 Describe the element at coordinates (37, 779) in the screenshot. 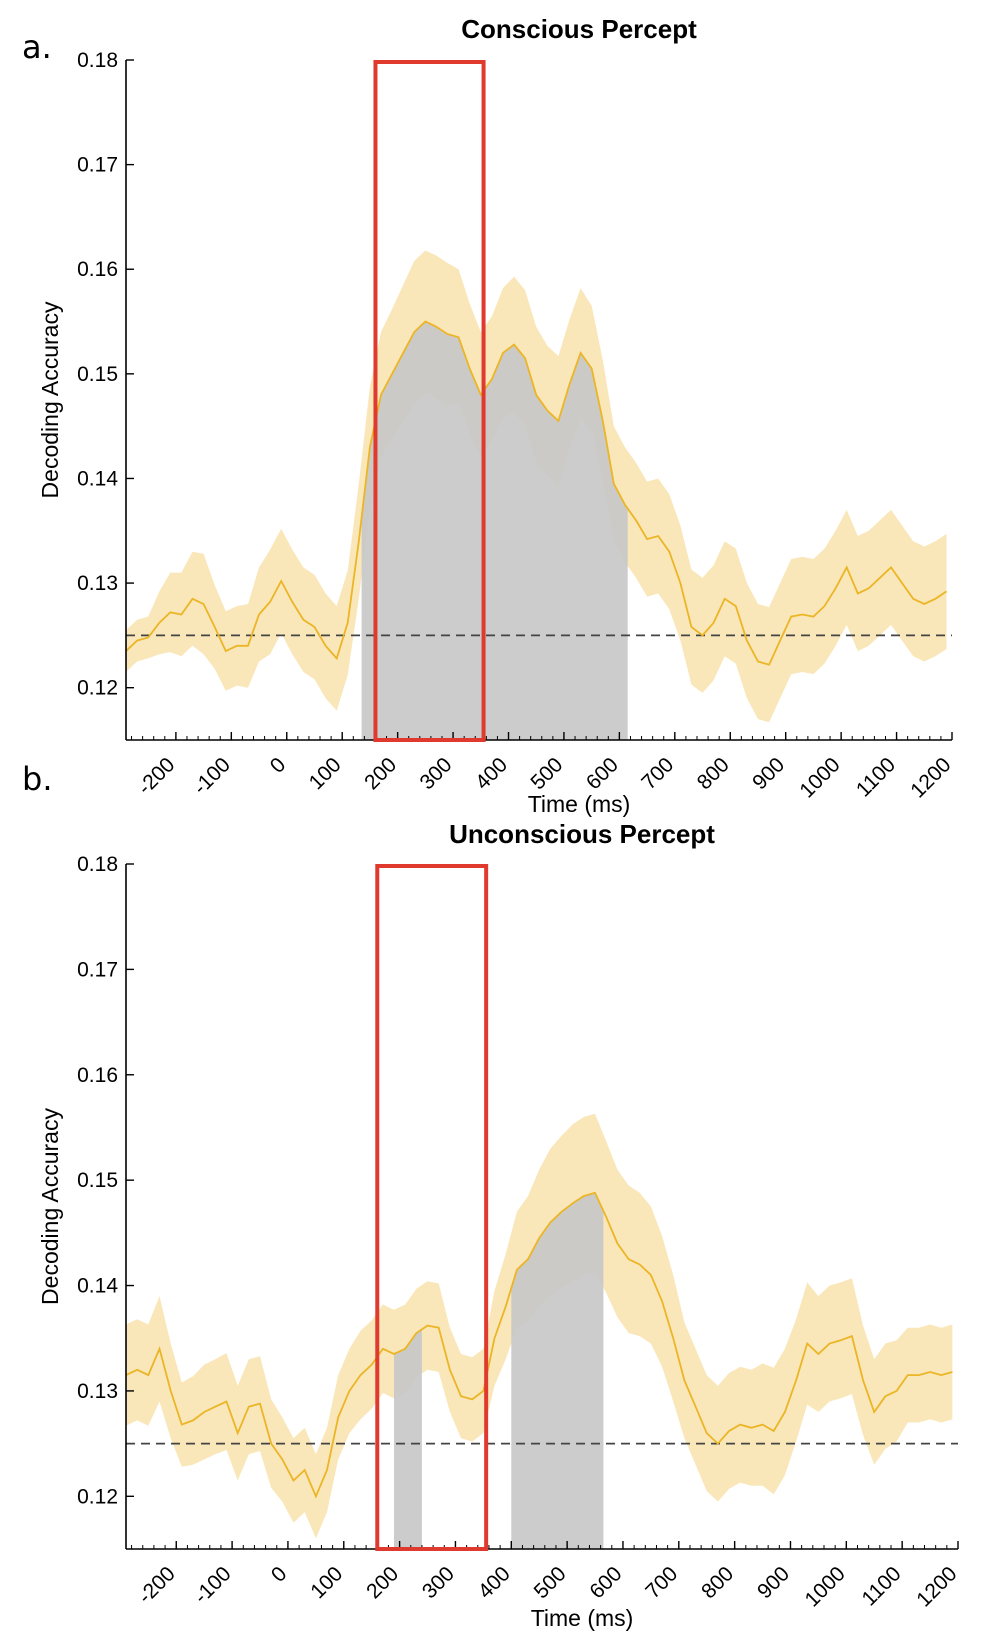

I see `panel-letter: b.` at that location.